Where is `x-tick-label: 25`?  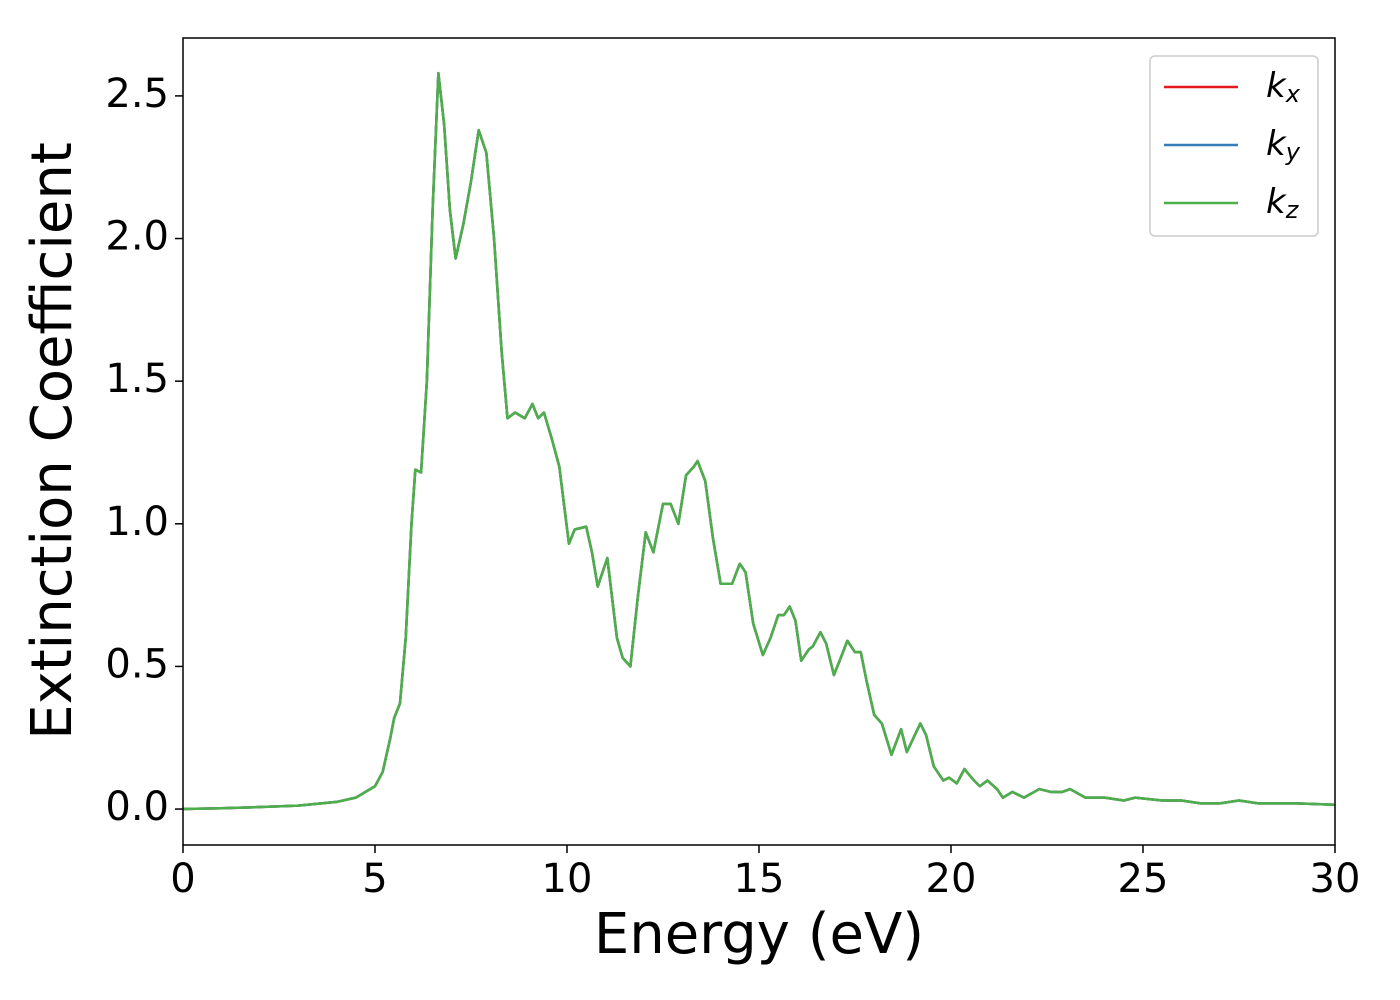
x-tick-label: 25 is located at coordinates (1143, 879).